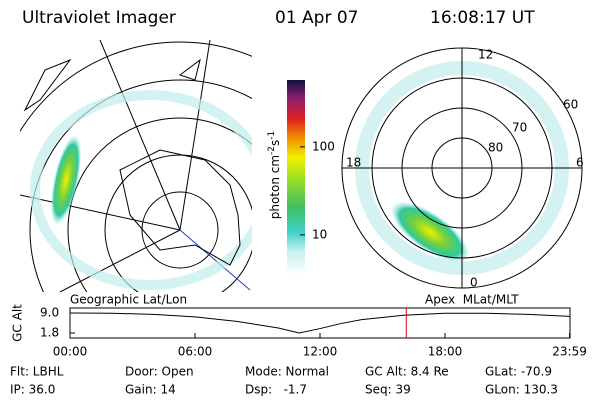  Describe the element at coordinates (159, 372) in the screenshot. I see `status-field: Door: Open` at that location.